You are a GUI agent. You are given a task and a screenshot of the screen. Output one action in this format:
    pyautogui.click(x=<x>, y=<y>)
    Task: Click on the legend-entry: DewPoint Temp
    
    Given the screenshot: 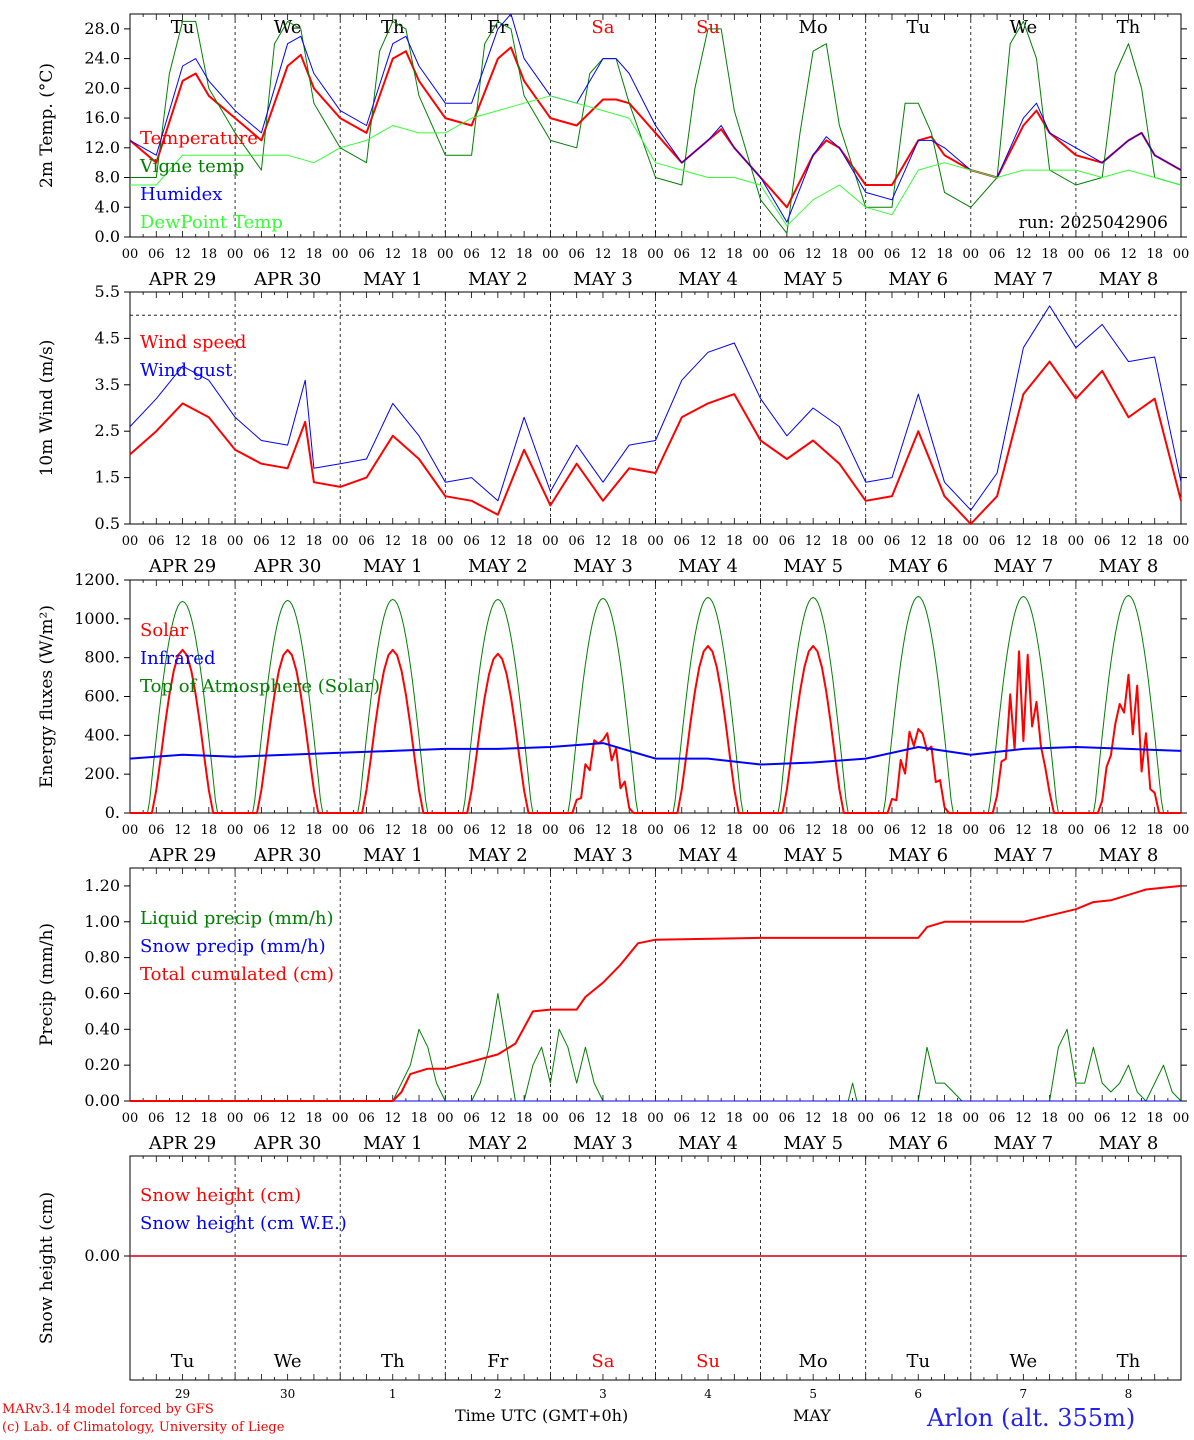 What is the action you would take?
    pyautogui.click(x=211, y=222)
    